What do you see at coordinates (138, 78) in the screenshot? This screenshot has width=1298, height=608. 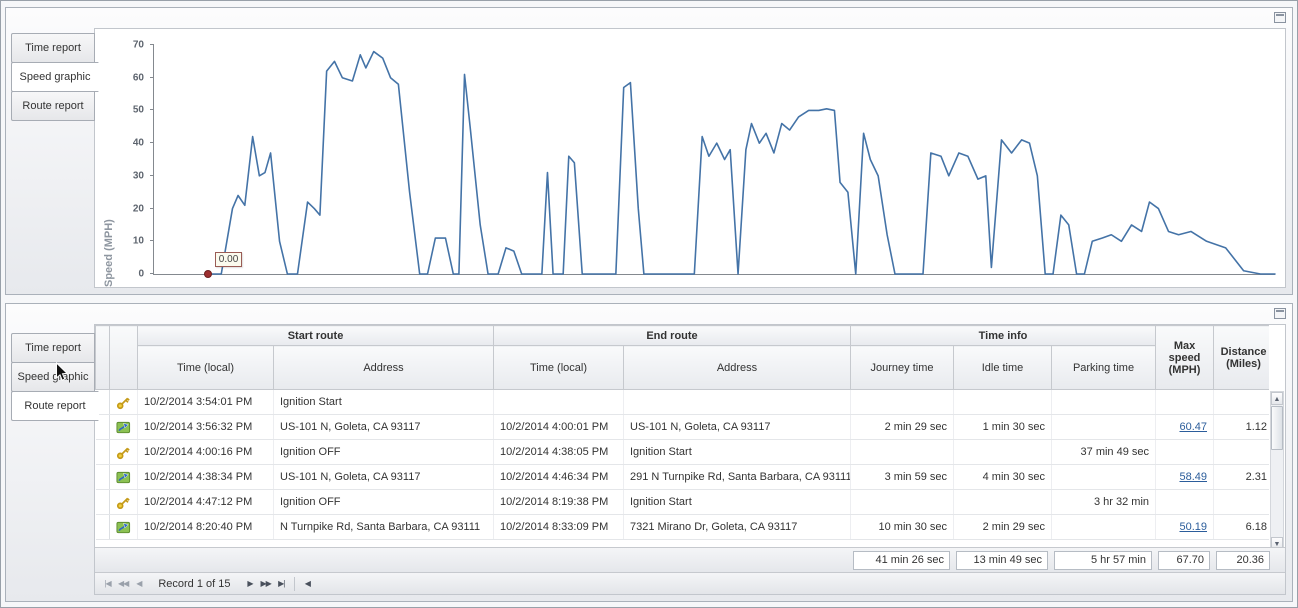 I see `y-tick-label: 60` at bounding box center [138, 78].